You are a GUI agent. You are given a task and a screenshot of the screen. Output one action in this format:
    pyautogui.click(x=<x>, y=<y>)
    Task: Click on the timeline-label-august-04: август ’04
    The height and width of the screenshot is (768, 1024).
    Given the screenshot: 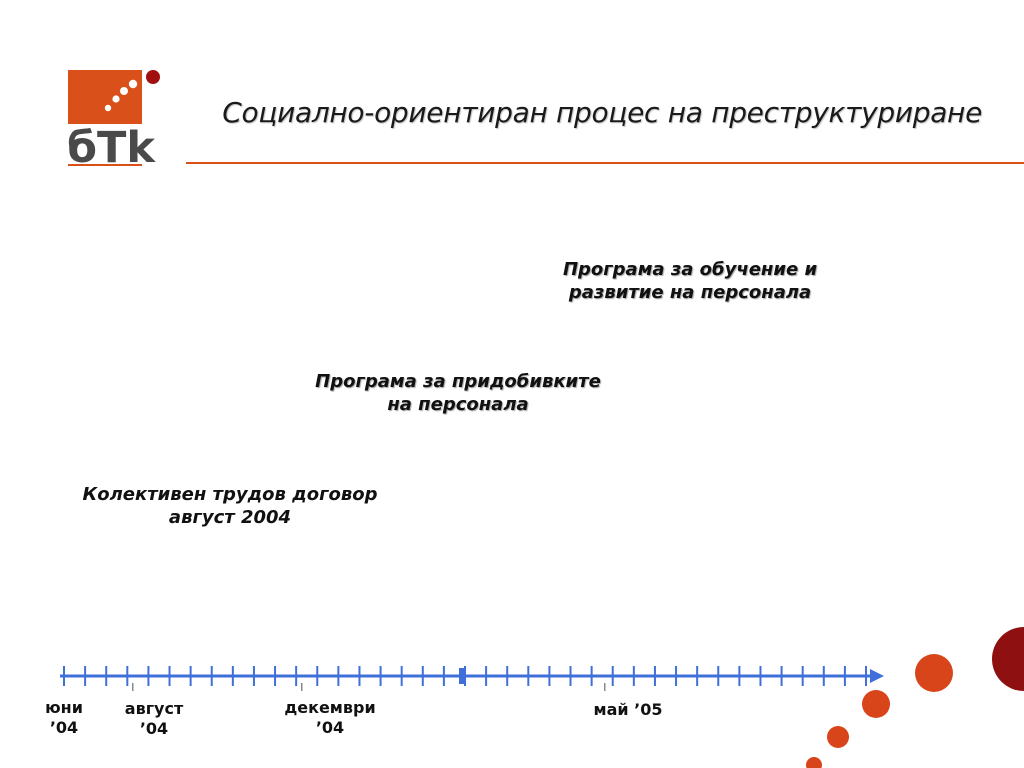 What is the action you would take?
    pyautogui.click(x=154, y=719)
    